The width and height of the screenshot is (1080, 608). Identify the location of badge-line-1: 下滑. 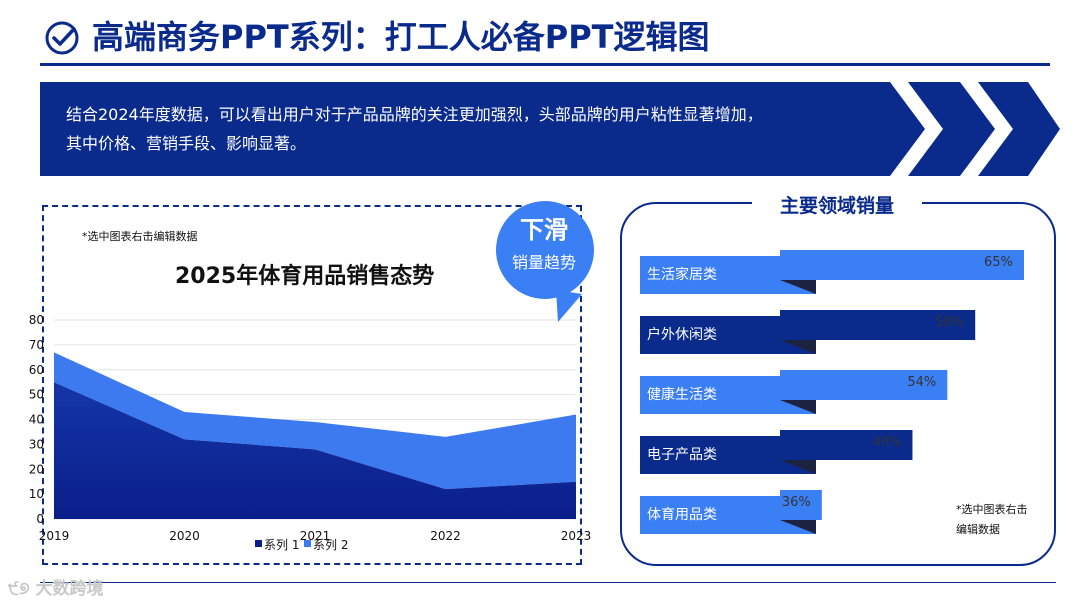
(544, 230).